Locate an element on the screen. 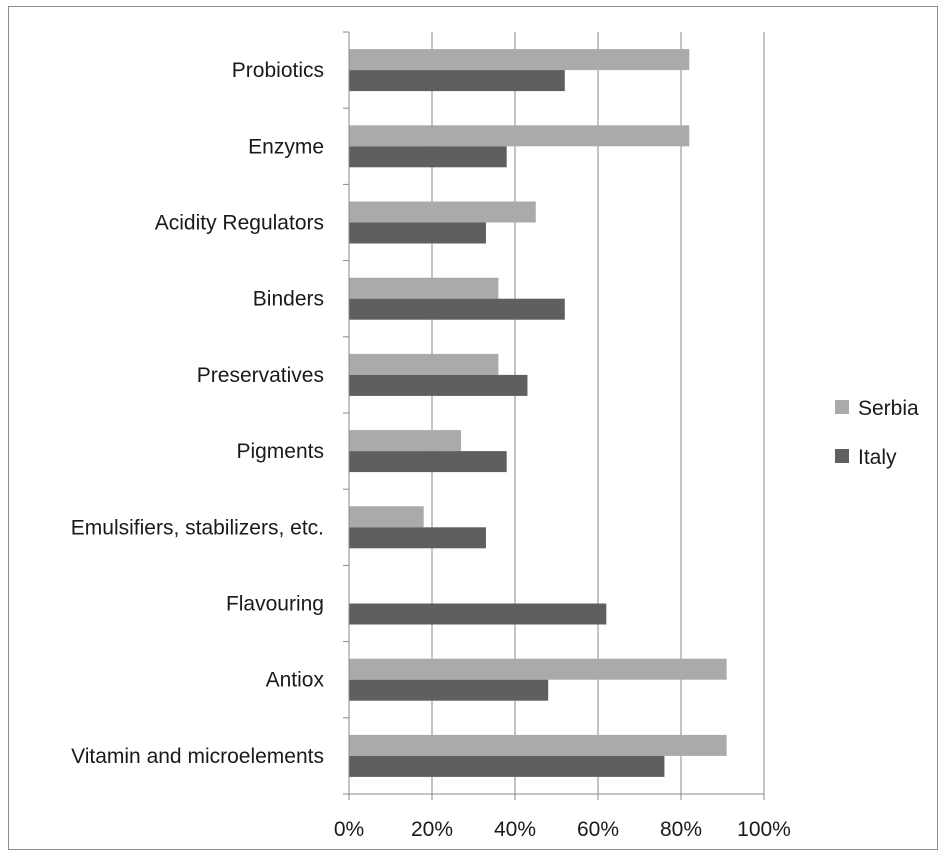 This screenshot has width=942, height=858. category-label: Pigments is located at coordinates (280, 451).